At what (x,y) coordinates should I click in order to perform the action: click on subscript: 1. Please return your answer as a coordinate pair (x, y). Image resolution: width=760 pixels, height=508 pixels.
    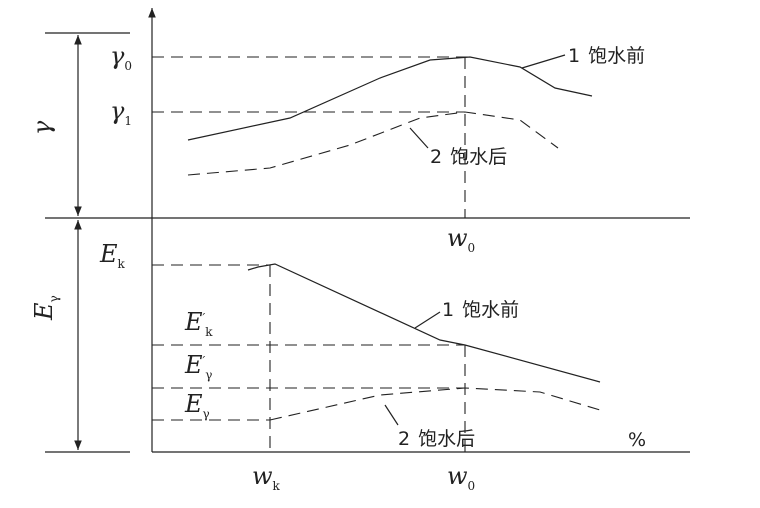
    Looking at the image, I should click on (128, 121).